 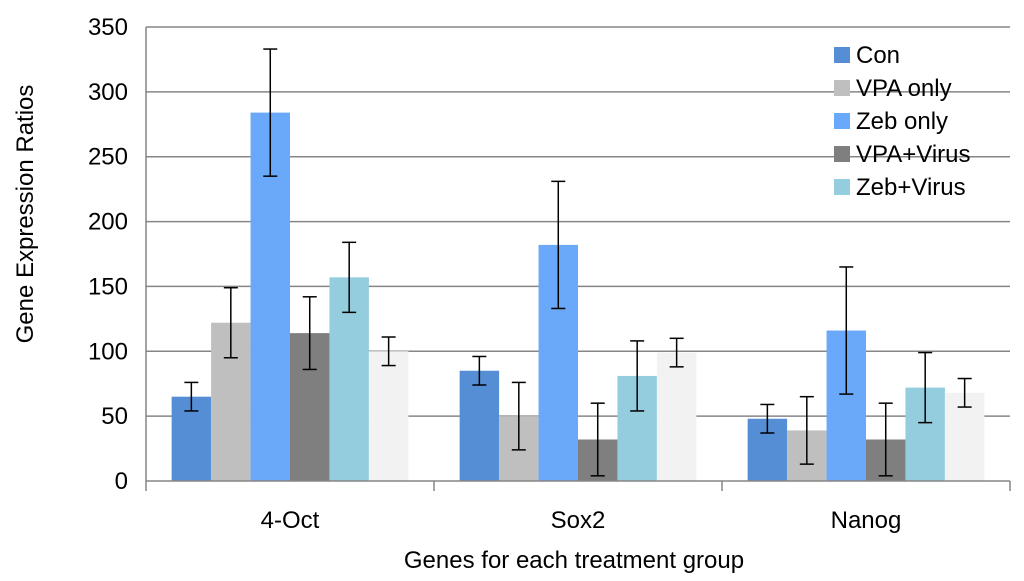 What do you see at coordinates (25, 214) in the screenshot?
I see `y-axis-title: Gene Expression Ratios` at bounding box center [25, 214].